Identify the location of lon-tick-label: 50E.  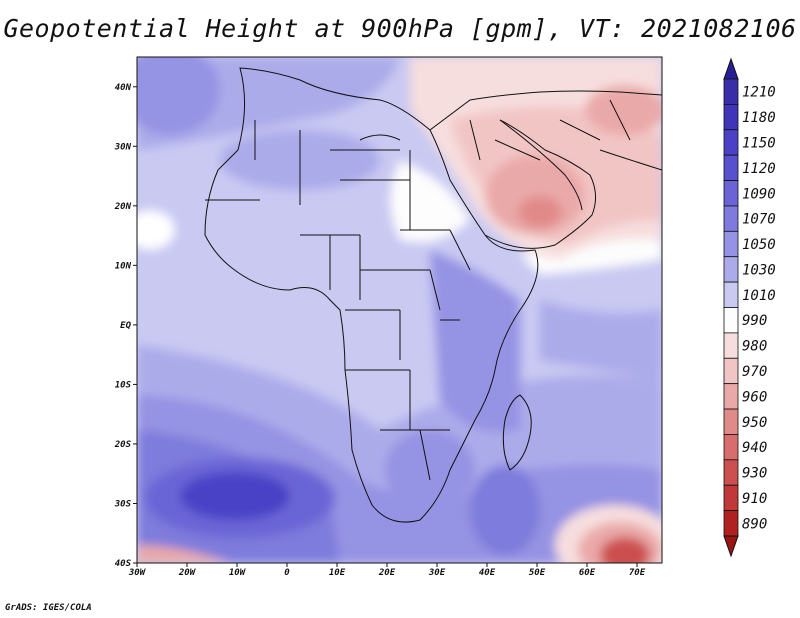
(537, 573).